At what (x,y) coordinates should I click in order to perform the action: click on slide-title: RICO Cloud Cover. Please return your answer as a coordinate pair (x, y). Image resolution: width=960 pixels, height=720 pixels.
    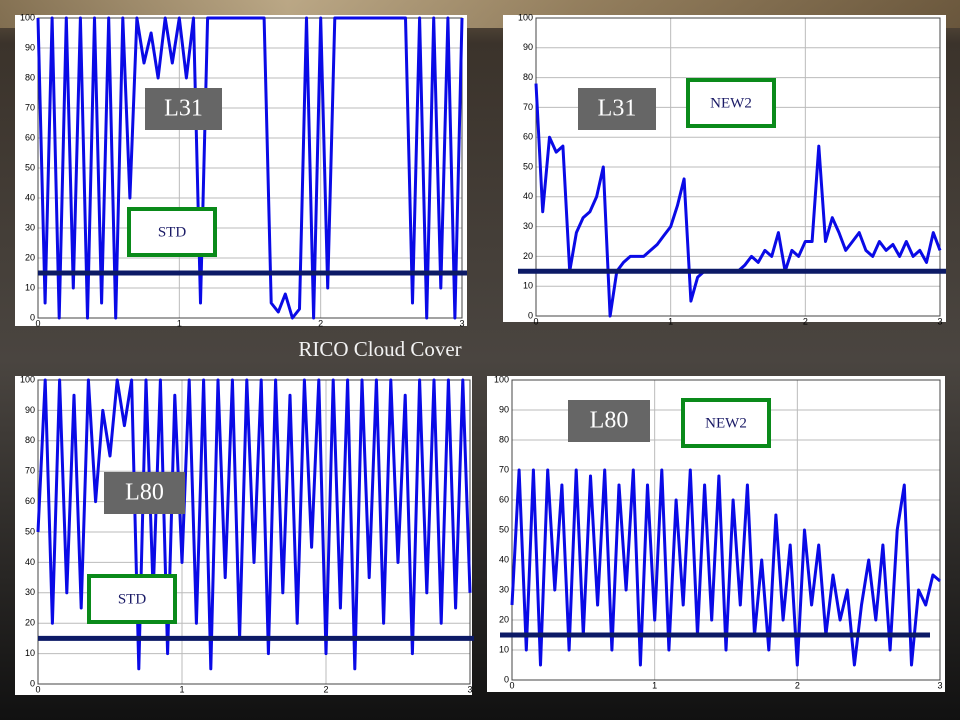
    Looking at the image, I should click on (379, 349).